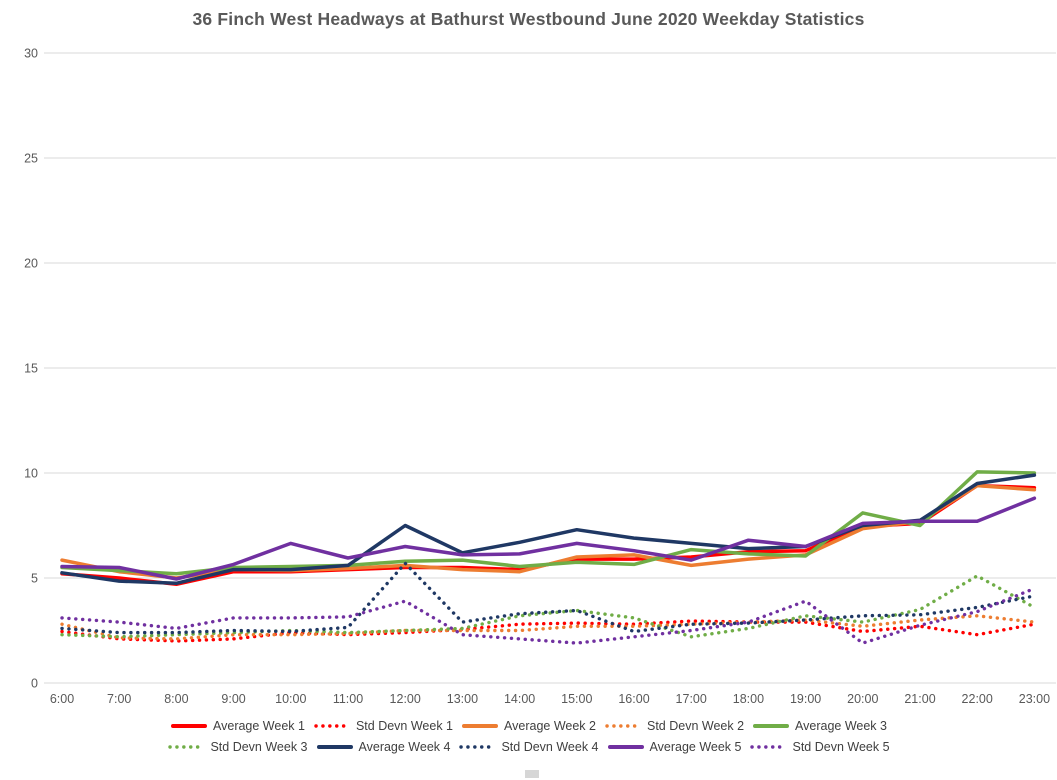 This screenshot has height=780, width=1057. Describe the element at coordinates (34, 684) in the screenshot. I see `y-tick-label: 0` at that location.